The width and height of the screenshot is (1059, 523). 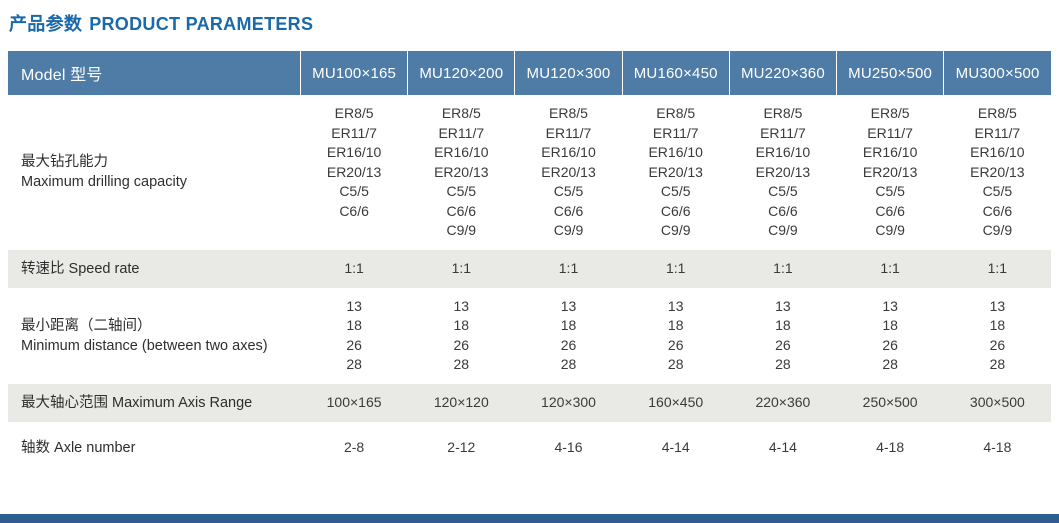 I want to click on value-line: 160×450, so click(x=676, y=401).